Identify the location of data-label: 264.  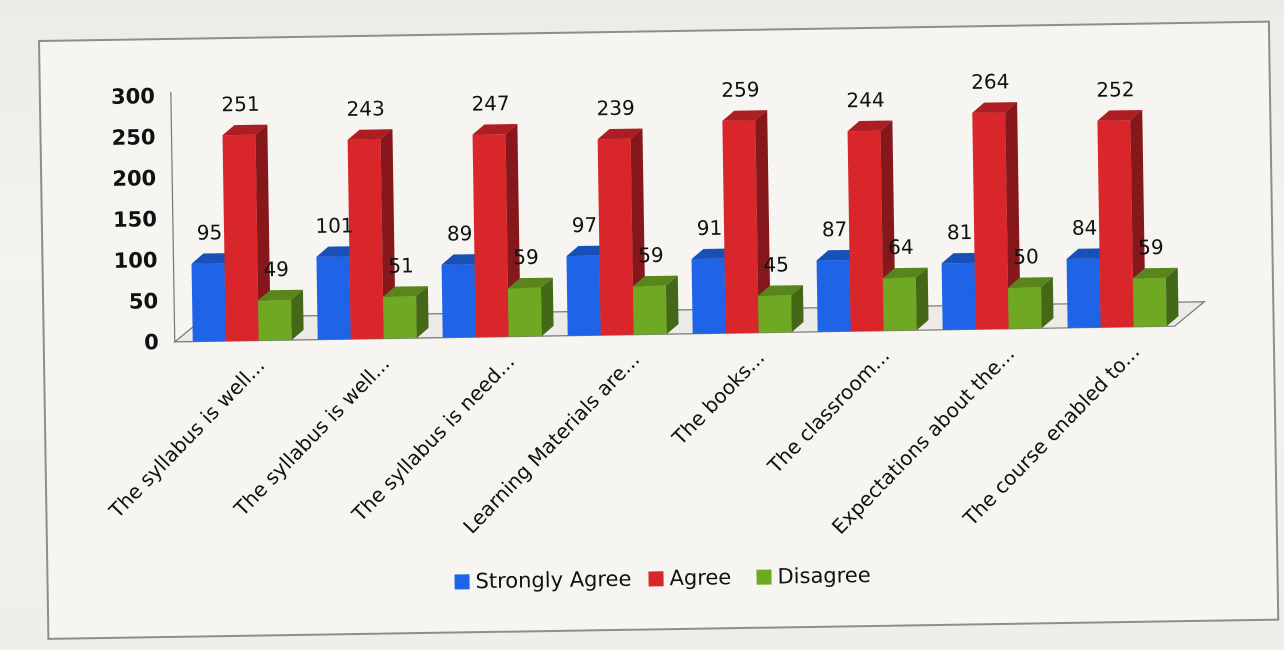
(990, 81).